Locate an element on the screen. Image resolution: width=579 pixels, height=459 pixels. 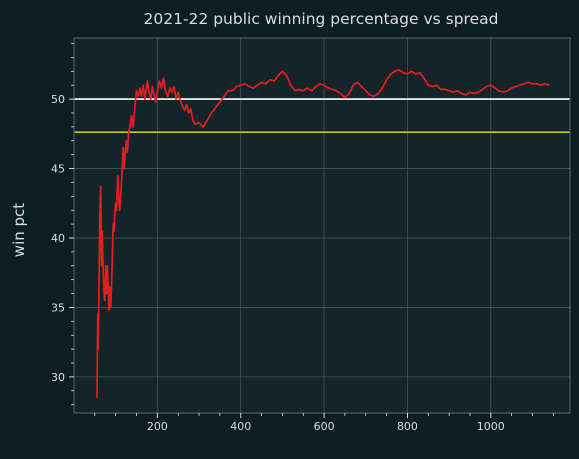
x-tick-label: 1000 is located at coordinates (491, 426).